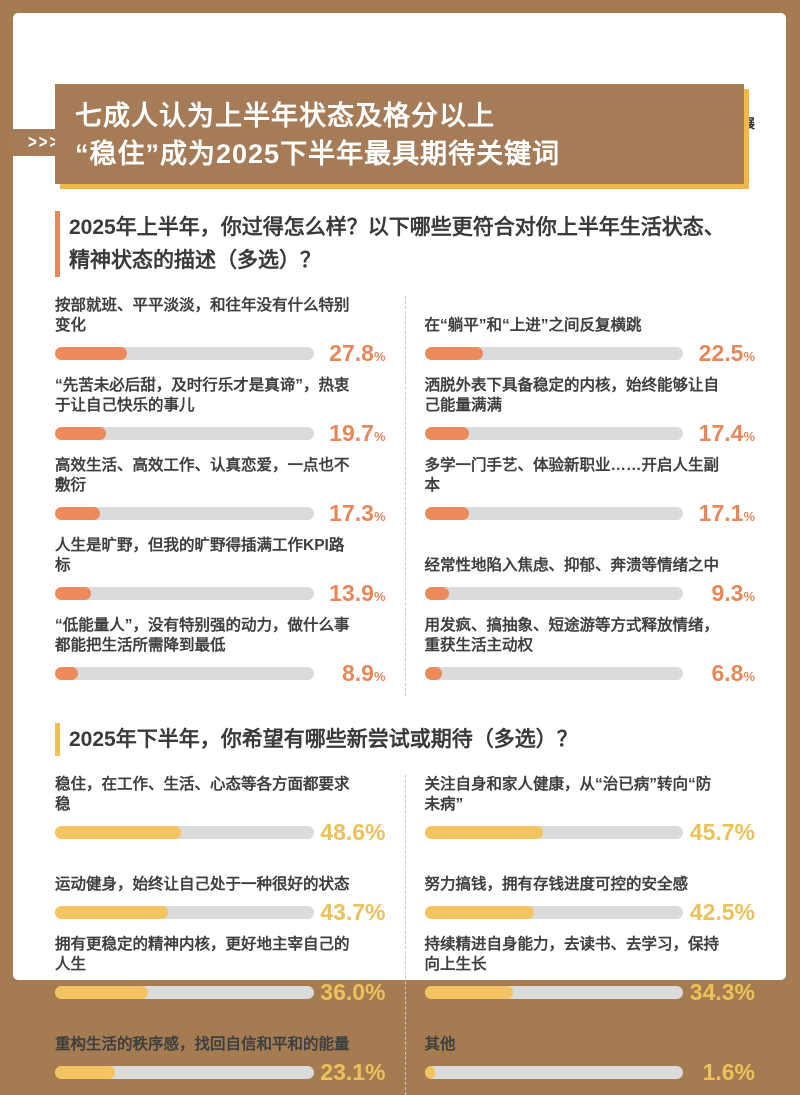 The height and width of the screenshot is (1095, 800). I want to click on triple-chevron-icon: >>>, so click(44, 142).